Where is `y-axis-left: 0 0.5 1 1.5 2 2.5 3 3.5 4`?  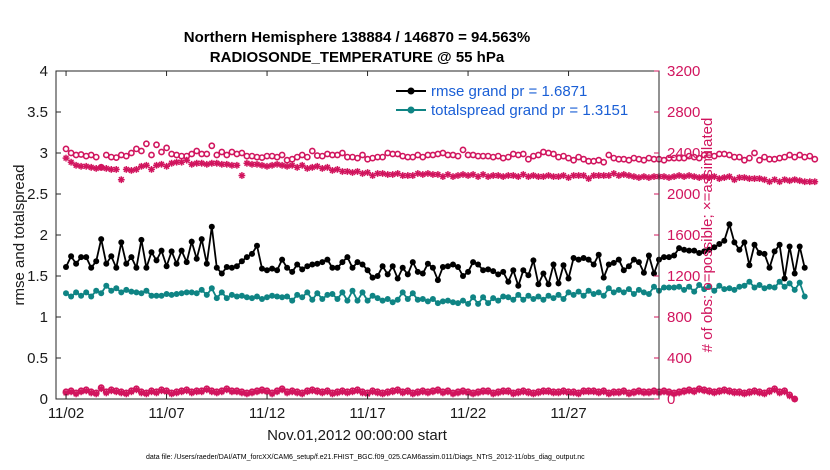 y-axis-left: 0 0.5 1 1.5 2 2.5 3 3.5 4 is located at coordinates (44, 235).